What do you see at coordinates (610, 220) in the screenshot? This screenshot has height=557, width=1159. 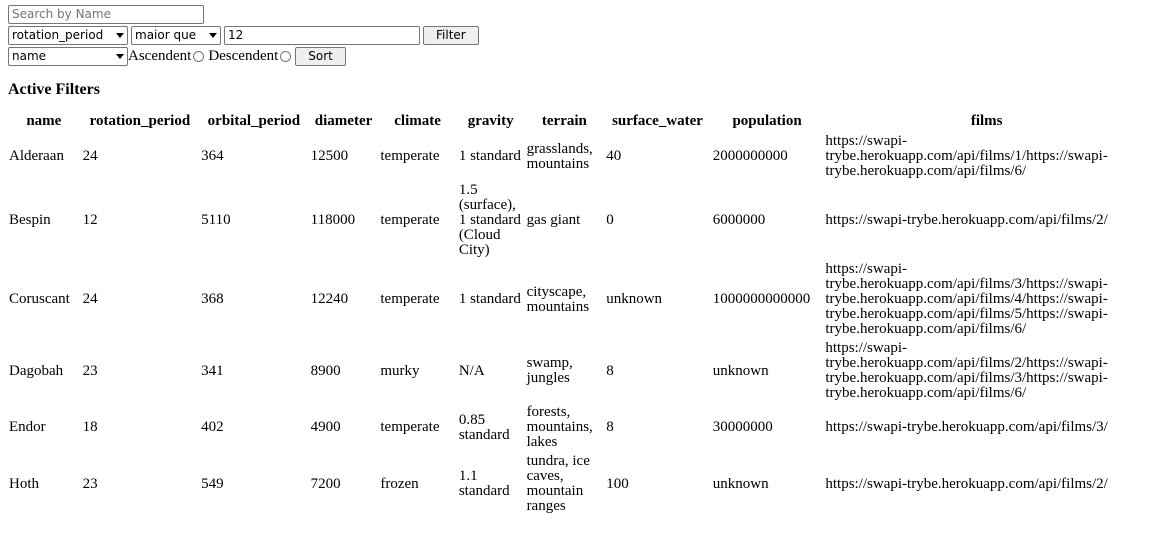 I see `table-cell: 0` at bounding box center [610, 220].